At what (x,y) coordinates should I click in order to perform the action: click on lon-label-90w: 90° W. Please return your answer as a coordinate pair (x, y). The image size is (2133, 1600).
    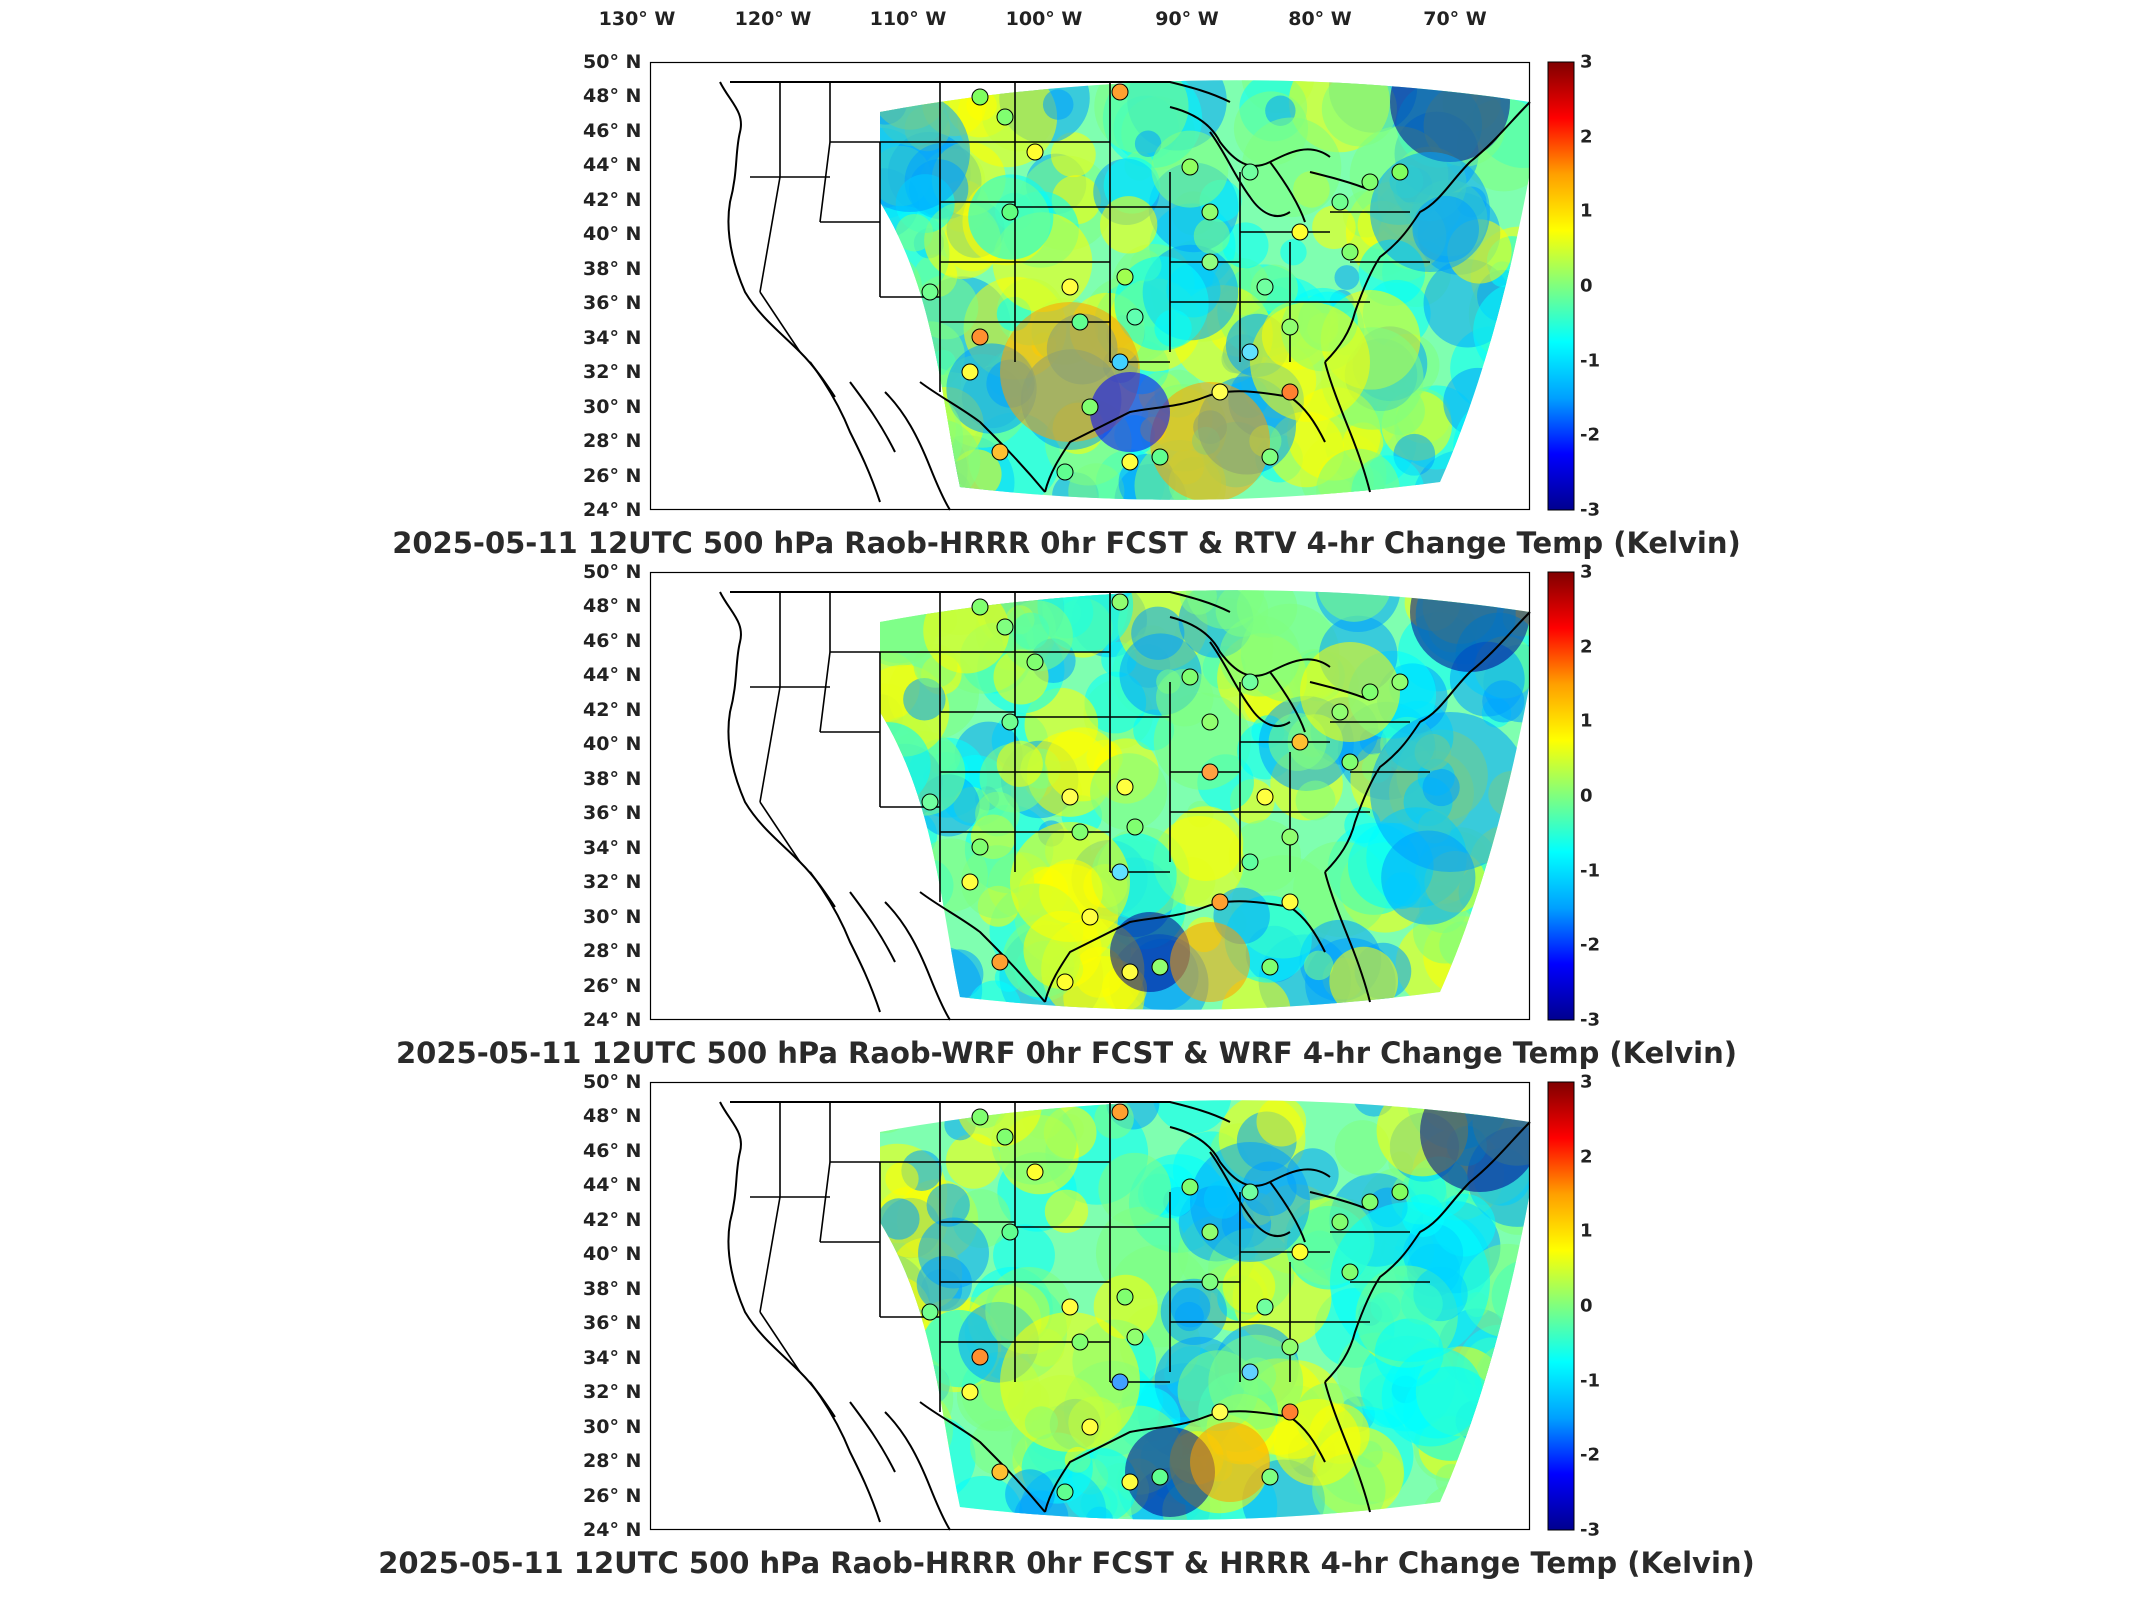
    Looking at the image, I should click on (1187, 19).